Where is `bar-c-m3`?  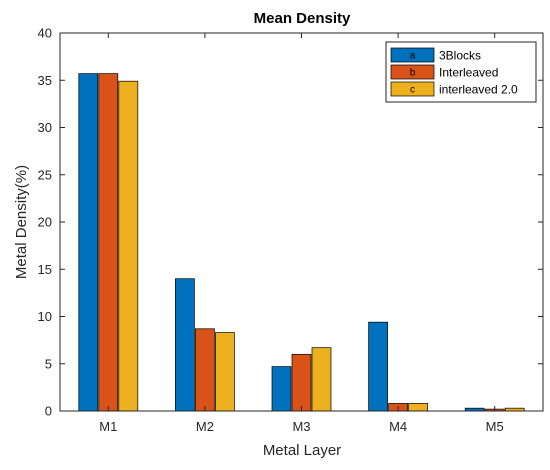
bar-c-m3 is located at coordinates (321, 379).